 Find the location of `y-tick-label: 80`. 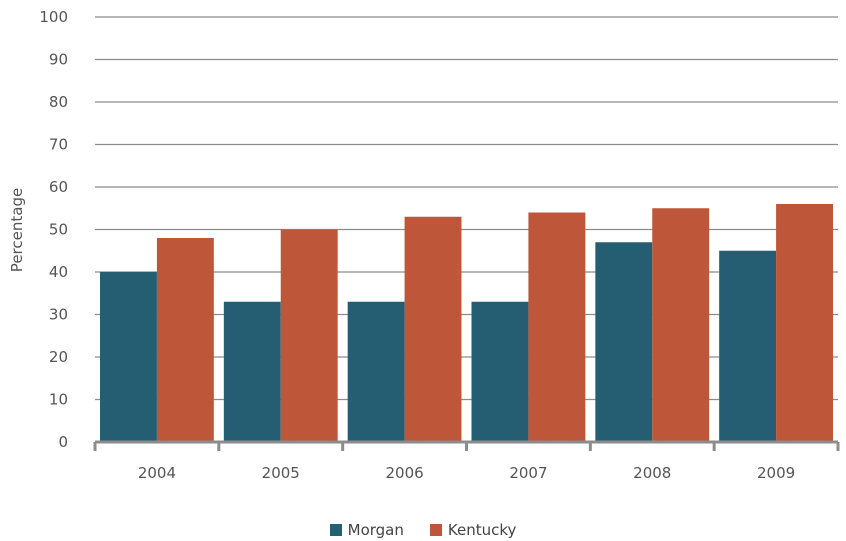

y-tick-label: 80 is located at coordinates (58, 102).